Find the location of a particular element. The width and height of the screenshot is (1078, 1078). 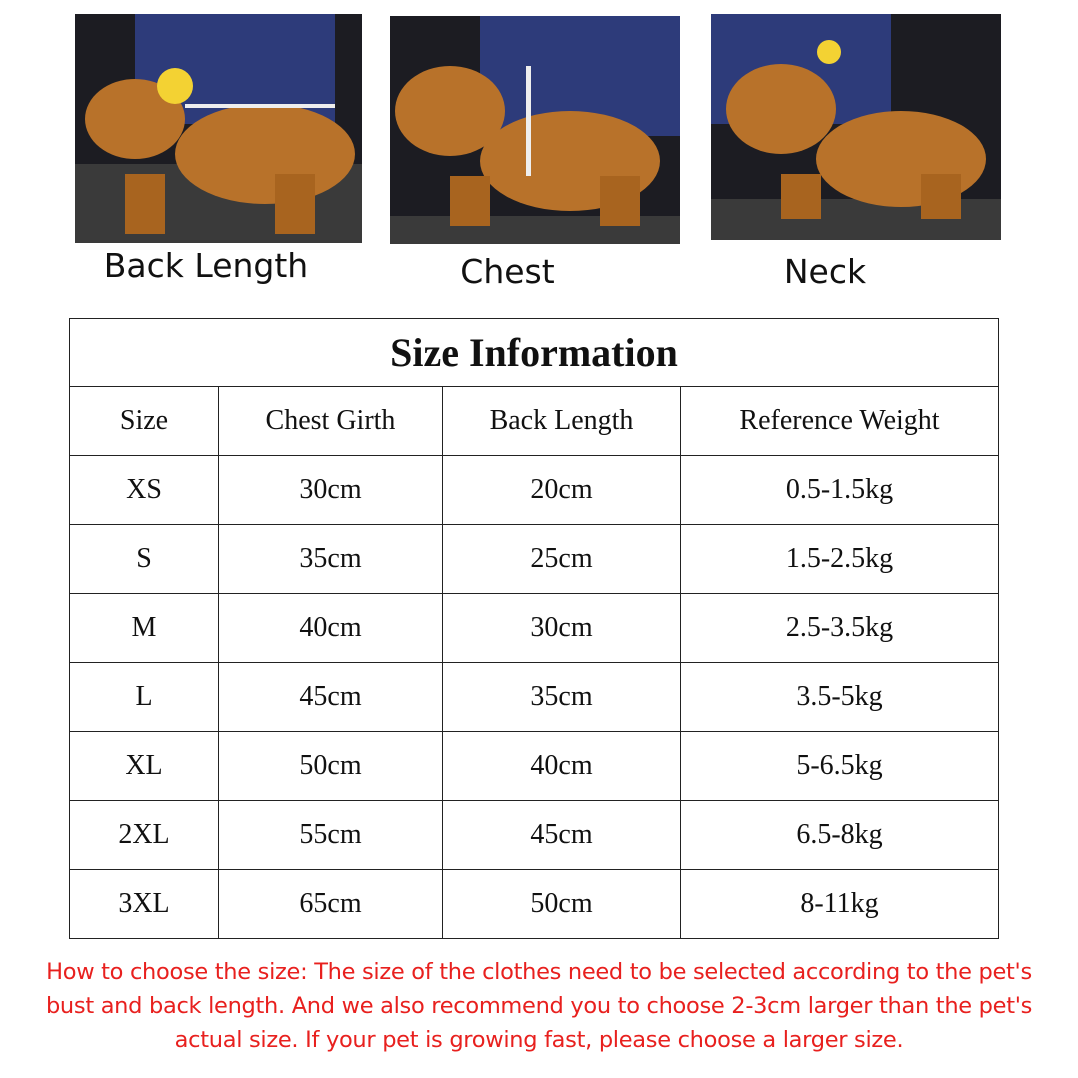

table-row: M 40cm 30cm 2.5-3.5kg is located at coordinates (534, 628).